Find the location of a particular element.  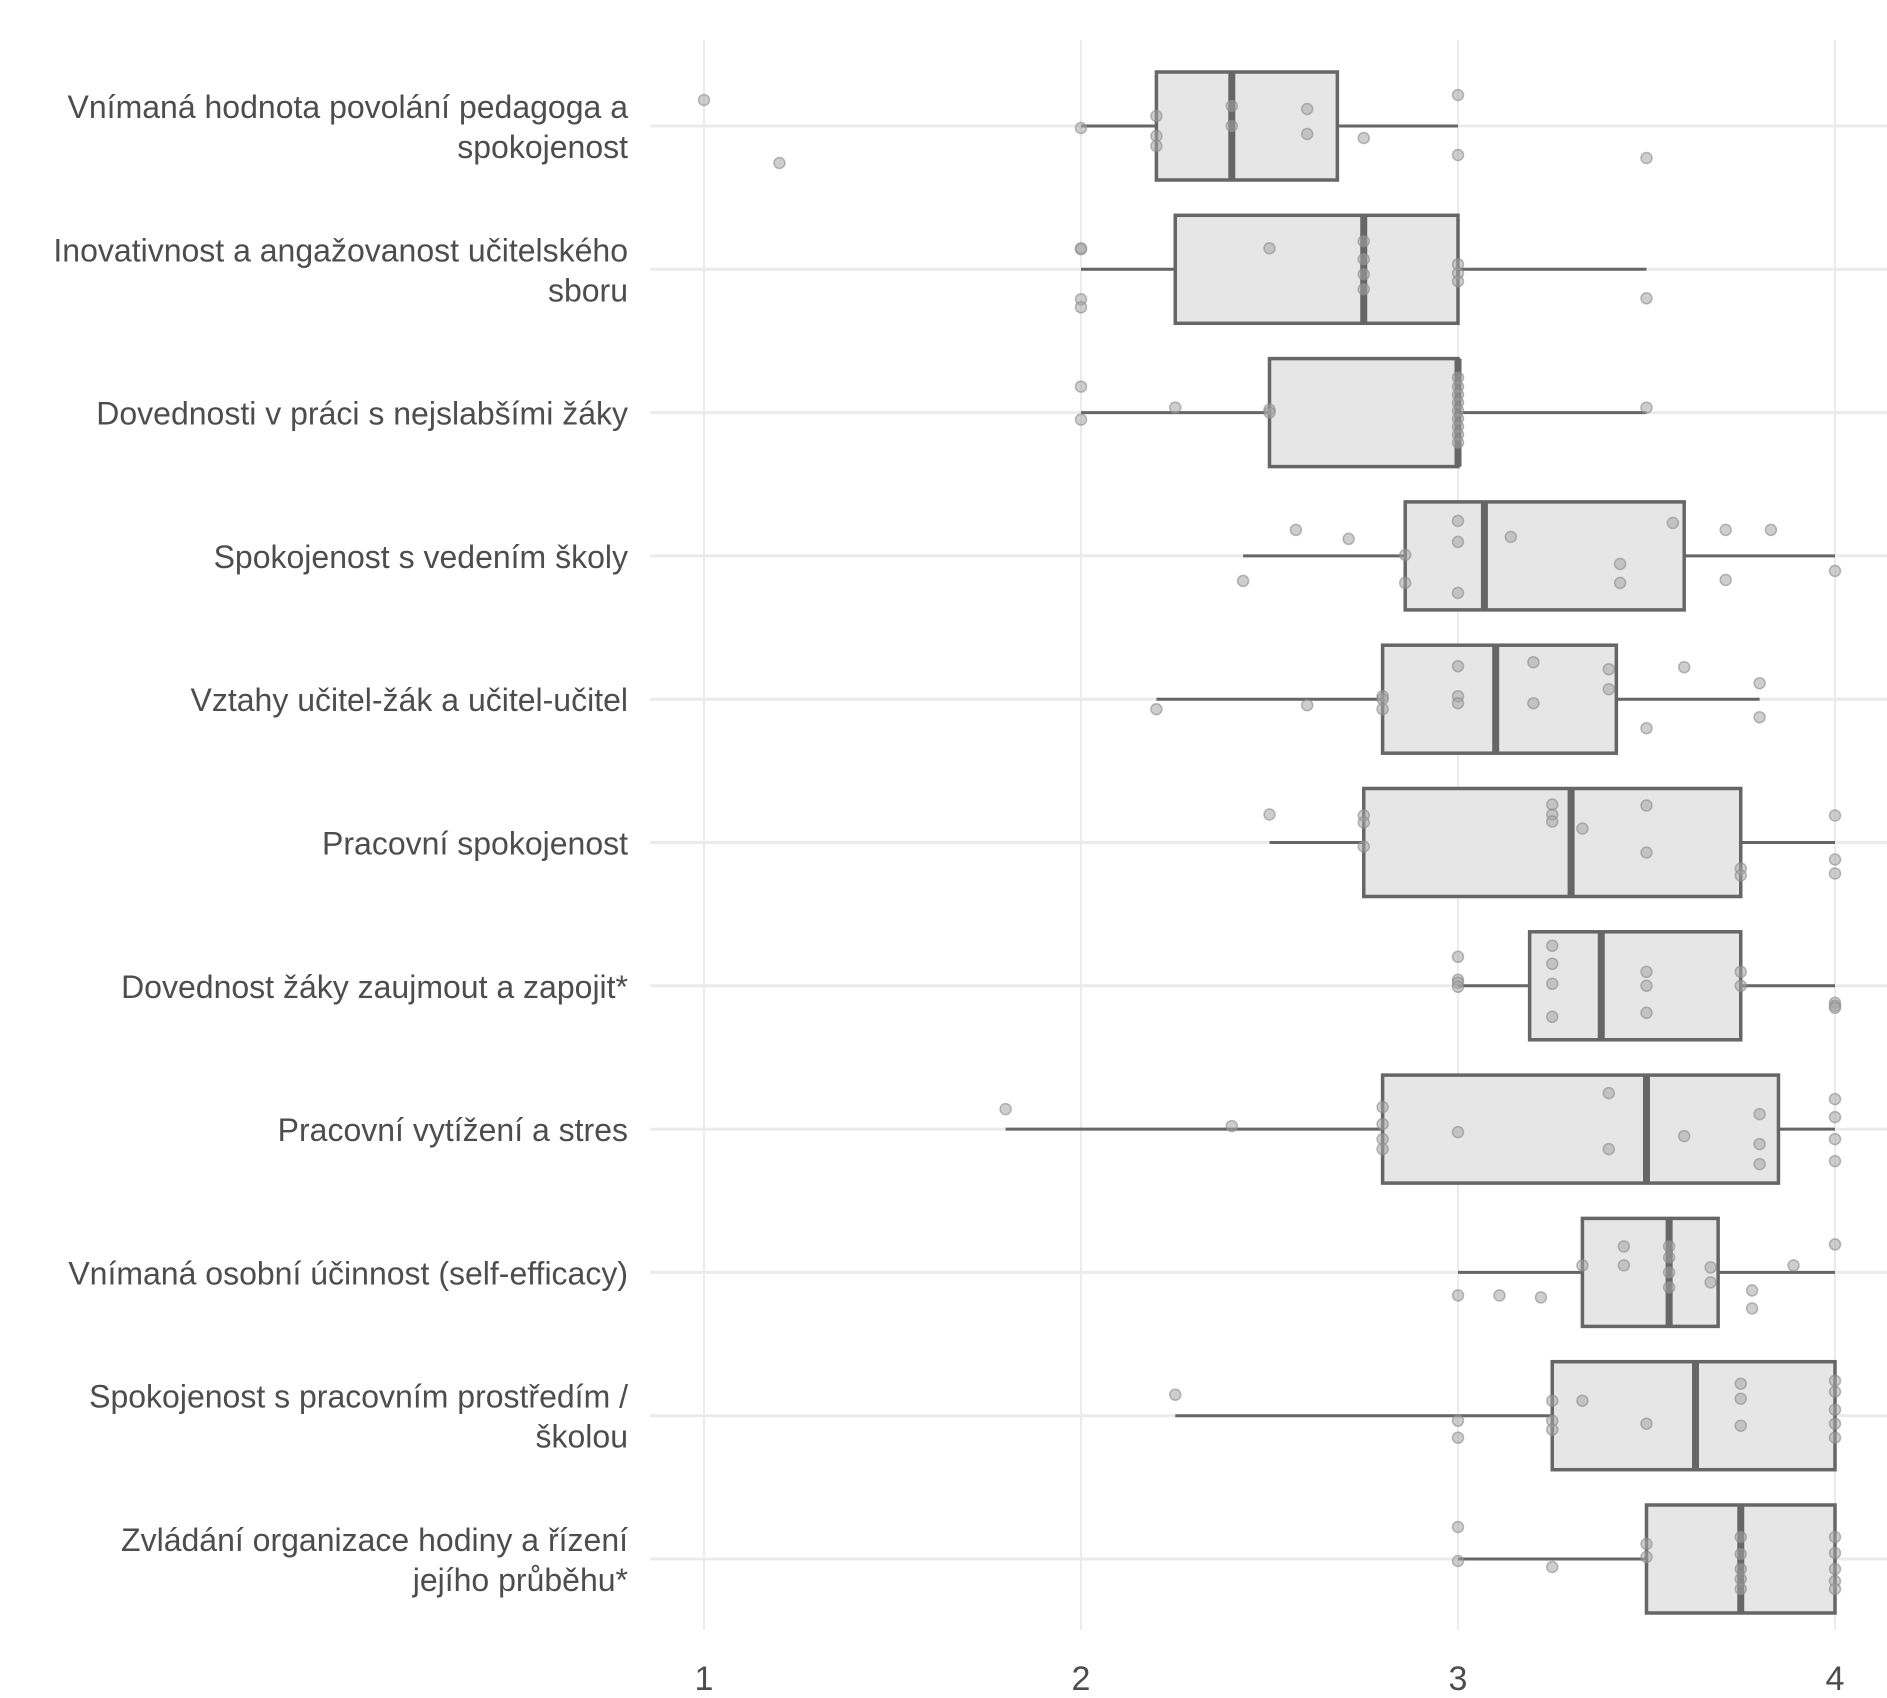

category-label-1-line-1: sboru is located at coordinates (588, 290).